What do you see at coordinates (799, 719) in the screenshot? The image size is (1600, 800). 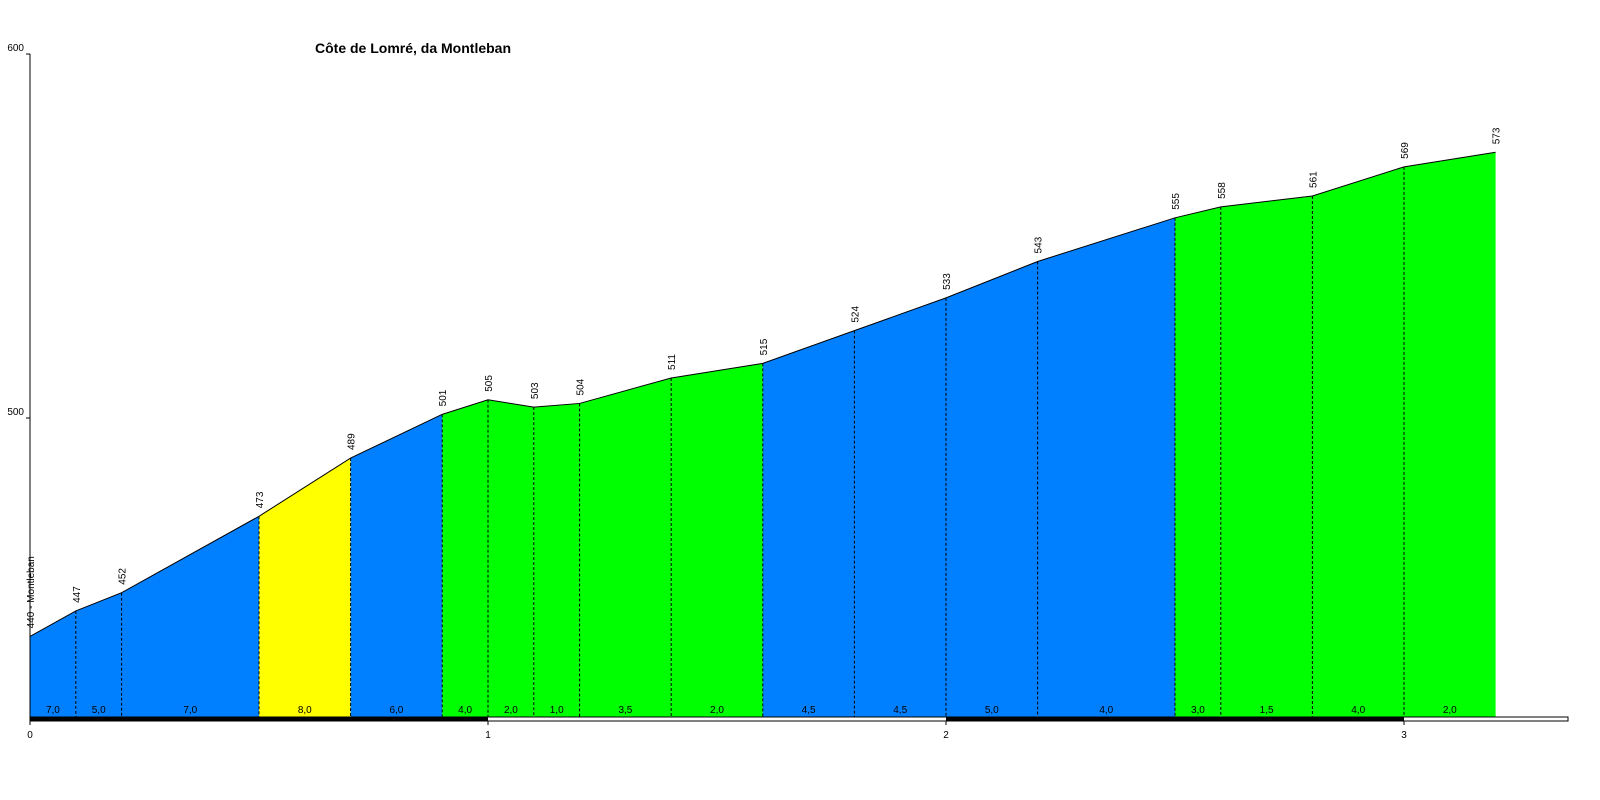 I see `distance-scale-bar` at bounding box center [799, 719].